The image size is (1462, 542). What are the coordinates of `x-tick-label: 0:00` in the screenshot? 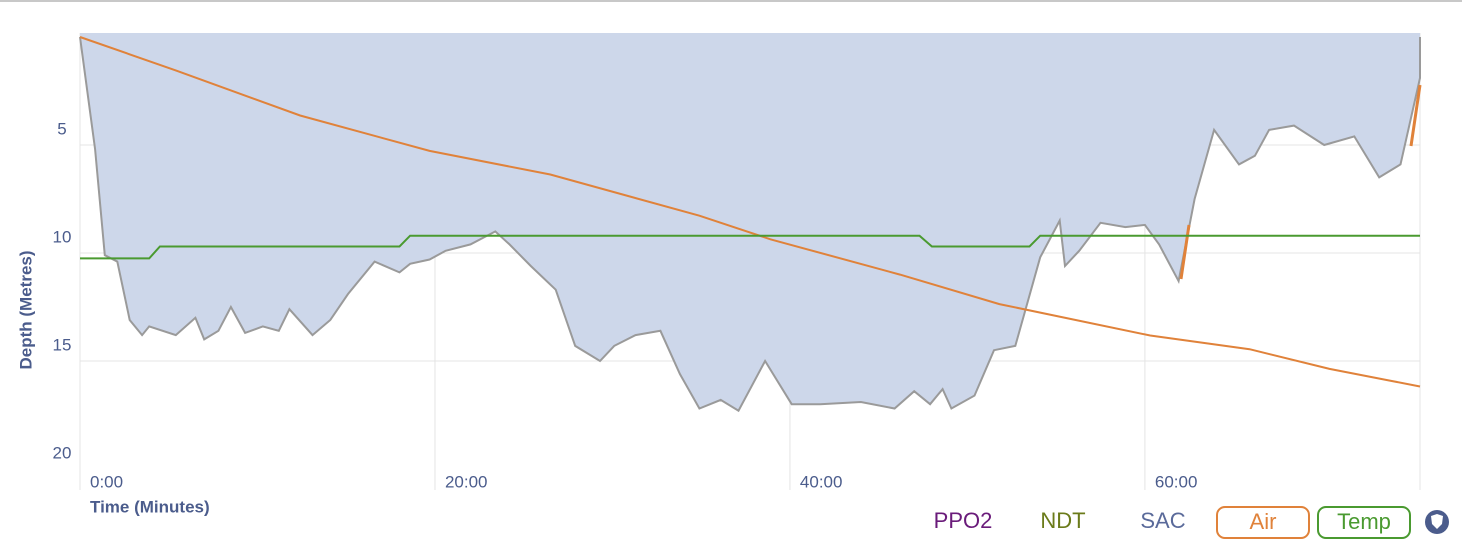 It's located at (106, 481).